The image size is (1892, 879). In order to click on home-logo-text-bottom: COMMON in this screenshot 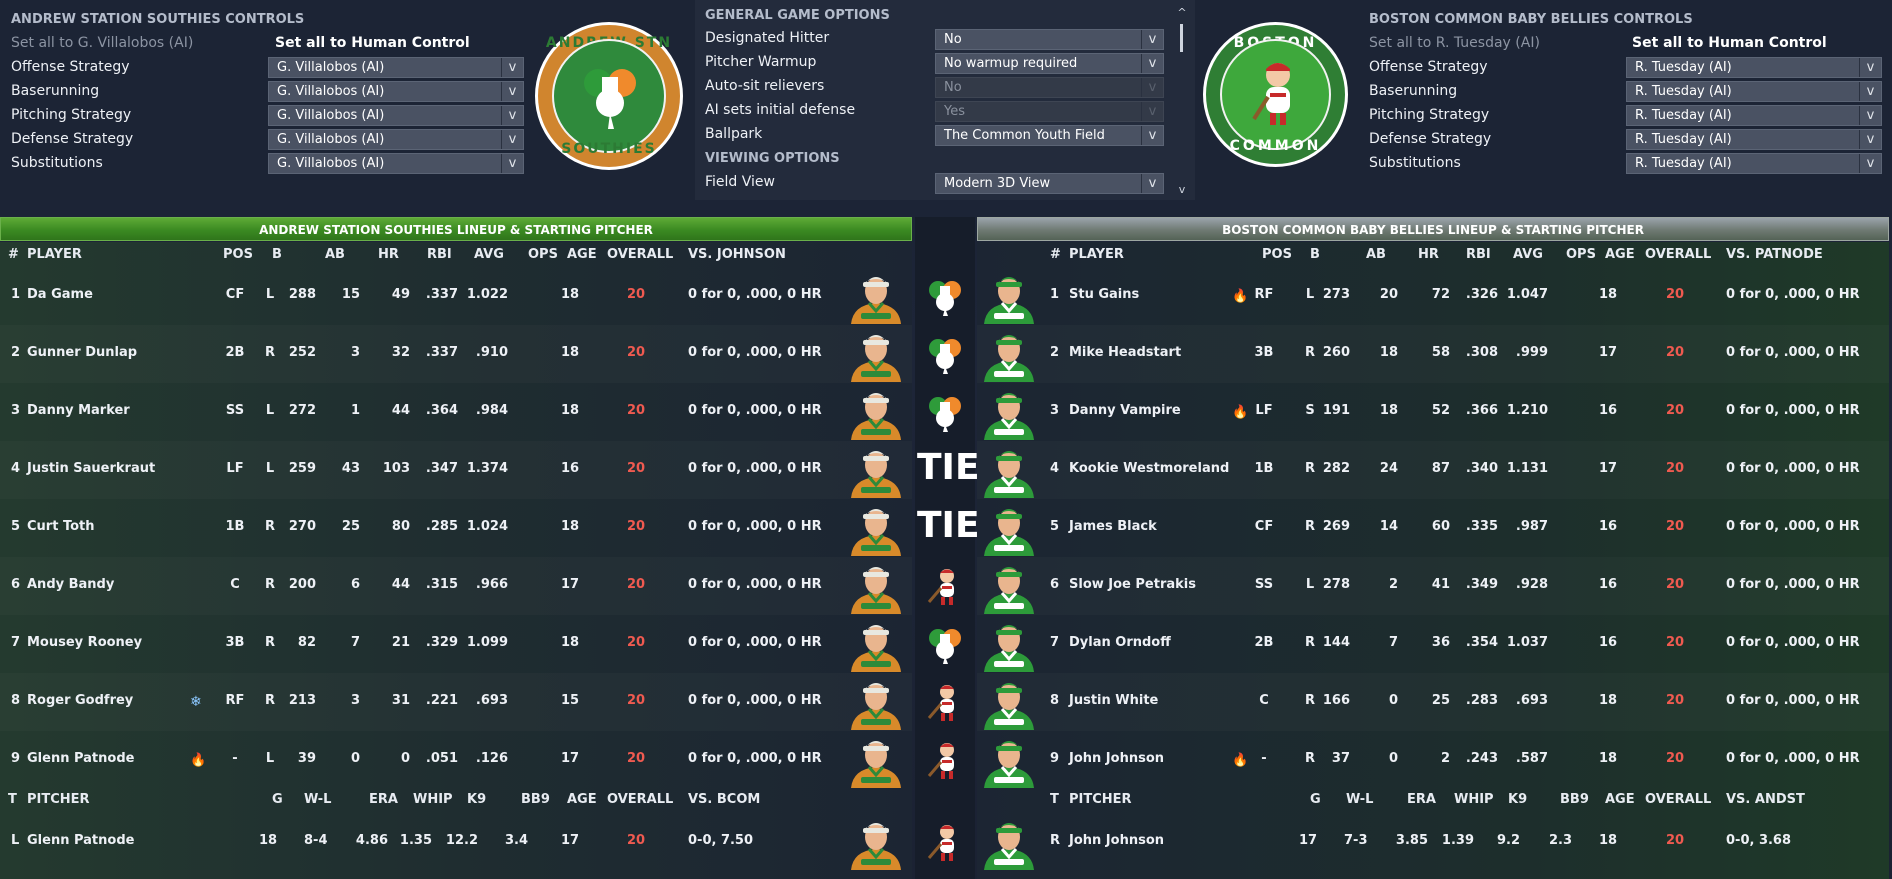, I will do `click(1275, 146)`.